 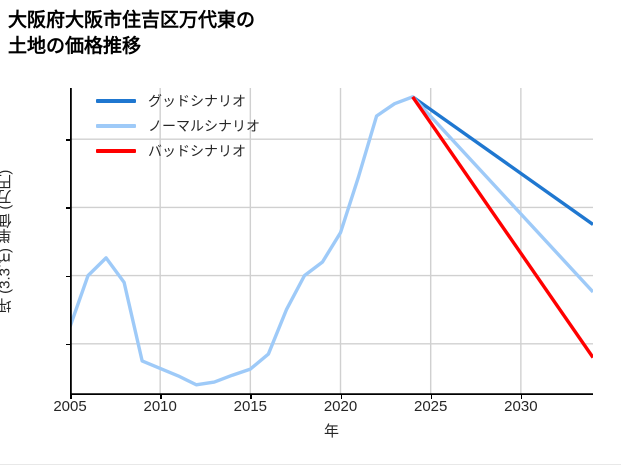 I want to click on legend-item: バッドシナリオ, so click(x=178, y=151).